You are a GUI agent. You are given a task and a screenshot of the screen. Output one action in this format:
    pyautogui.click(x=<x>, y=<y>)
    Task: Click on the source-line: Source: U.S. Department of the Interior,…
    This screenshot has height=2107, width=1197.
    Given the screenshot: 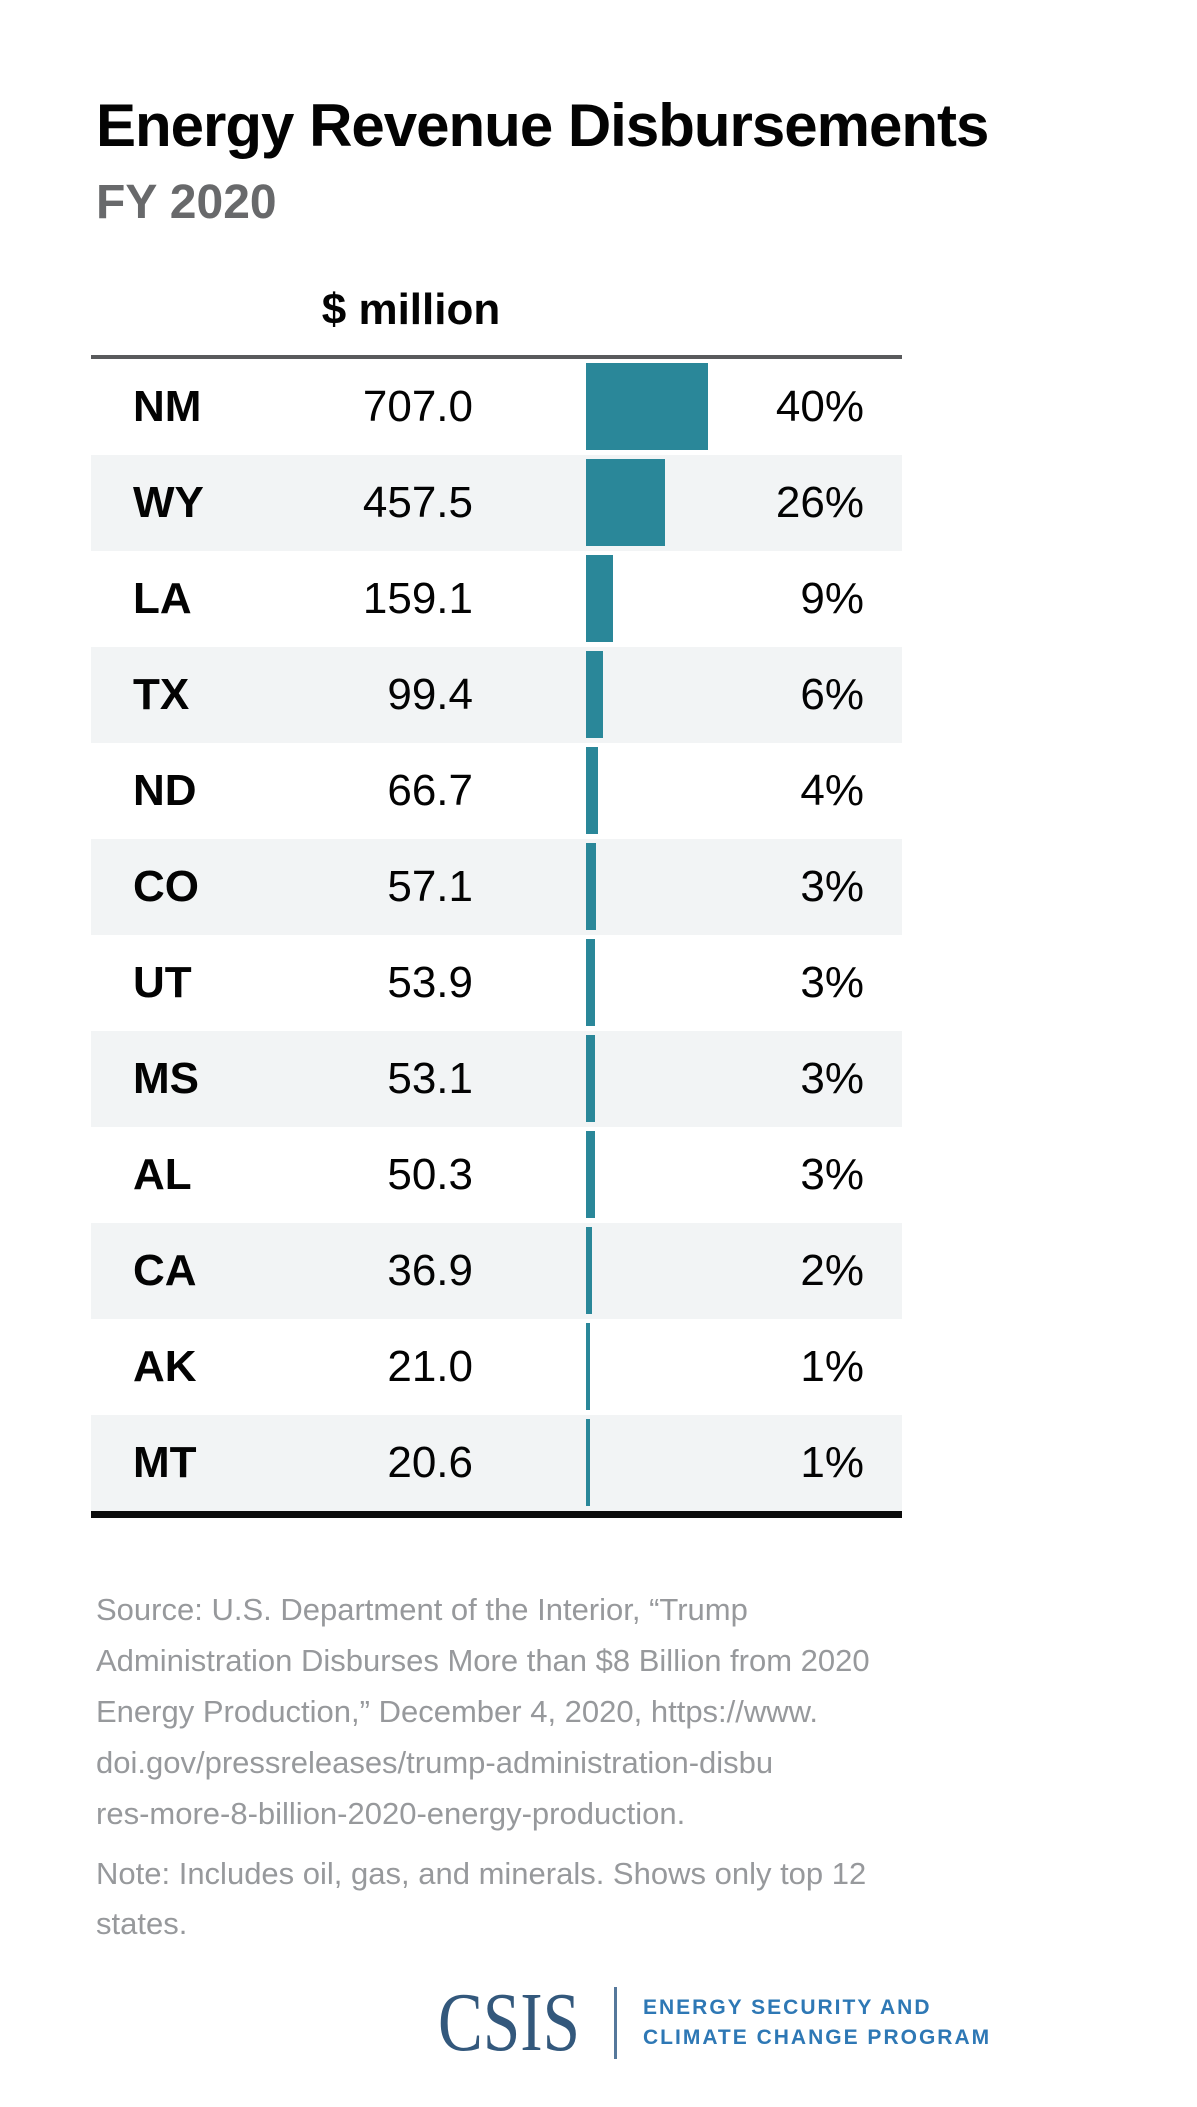 What is the action you would take?
    pyautogui.click(x=422, y=1609)
    